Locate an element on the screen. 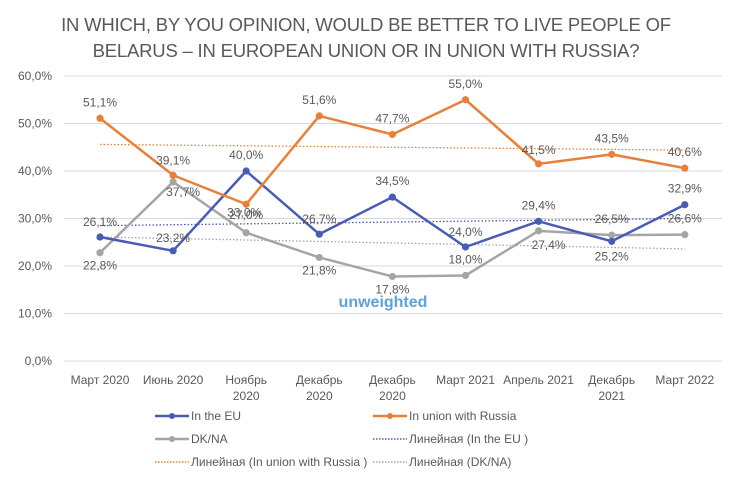 The image size is (732, 481). unweighted-annotation: unweighted is located at coordinates (383, 302).